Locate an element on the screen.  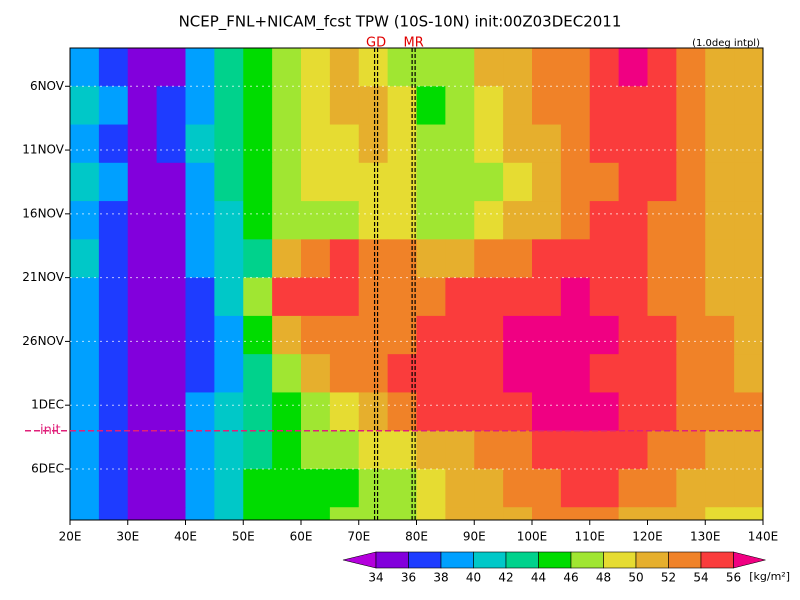
x-tick-label: 110E is located at coordinates (590, 537).